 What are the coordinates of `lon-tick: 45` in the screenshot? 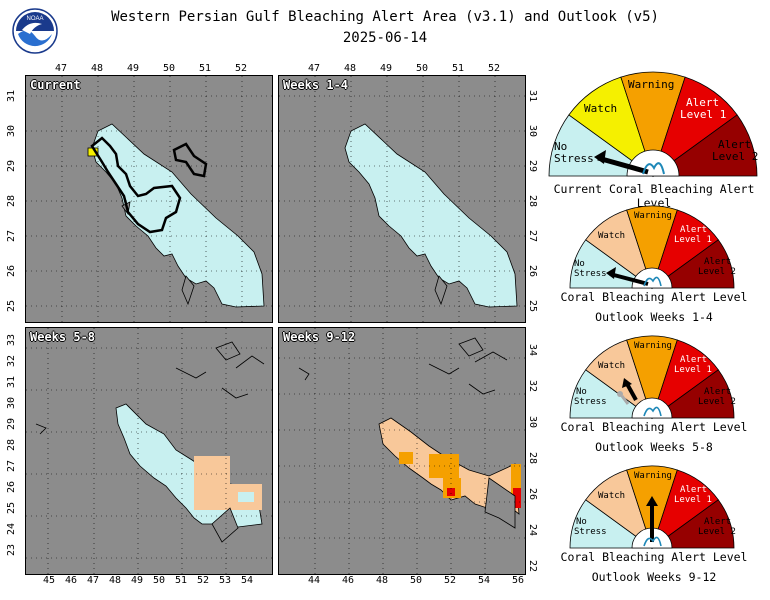 It's located at (49, 580).